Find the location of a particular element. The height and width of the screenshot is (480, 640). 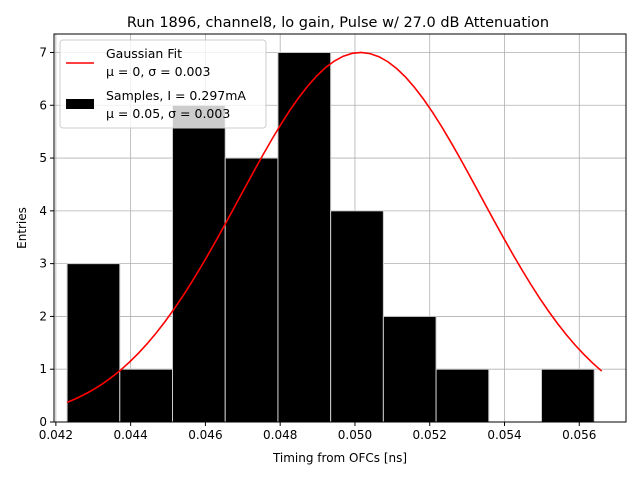

x-tick-label: 0.044 is located at coordinates (130, 435).